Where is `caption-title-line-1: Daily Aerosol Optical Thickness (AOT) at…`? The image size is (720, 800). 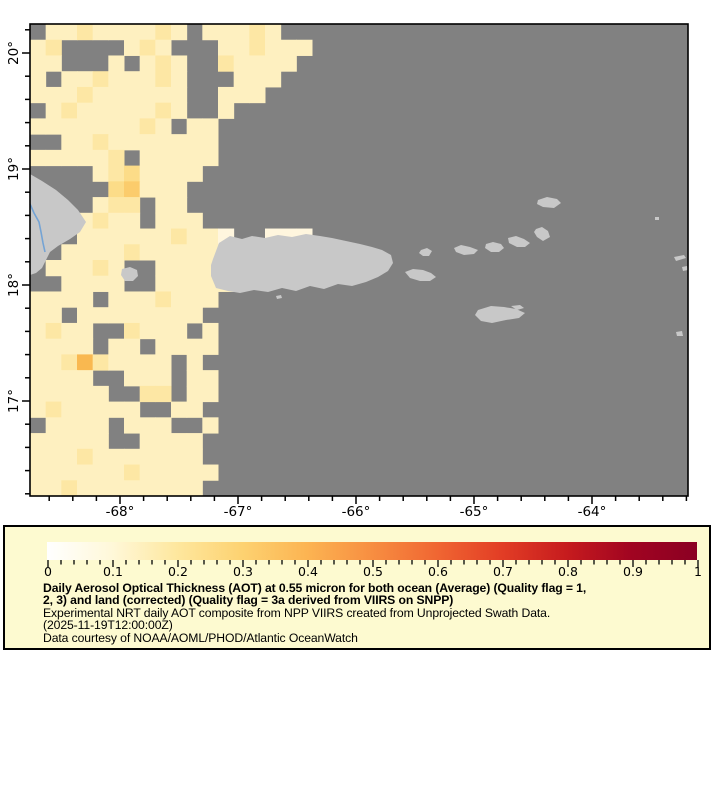
caption-title-line-1: Daily Aerosol Optical Thickness (AOT) at… is located at coordinates (315, 588).